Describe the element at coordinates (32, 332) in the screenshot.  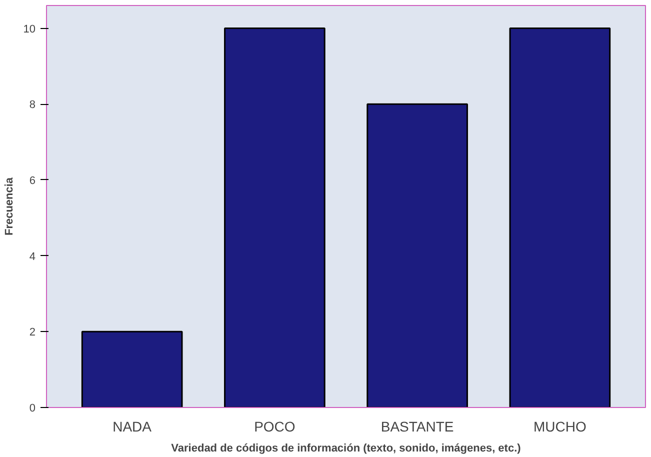
I see `y-tick-label: 2` at that location.